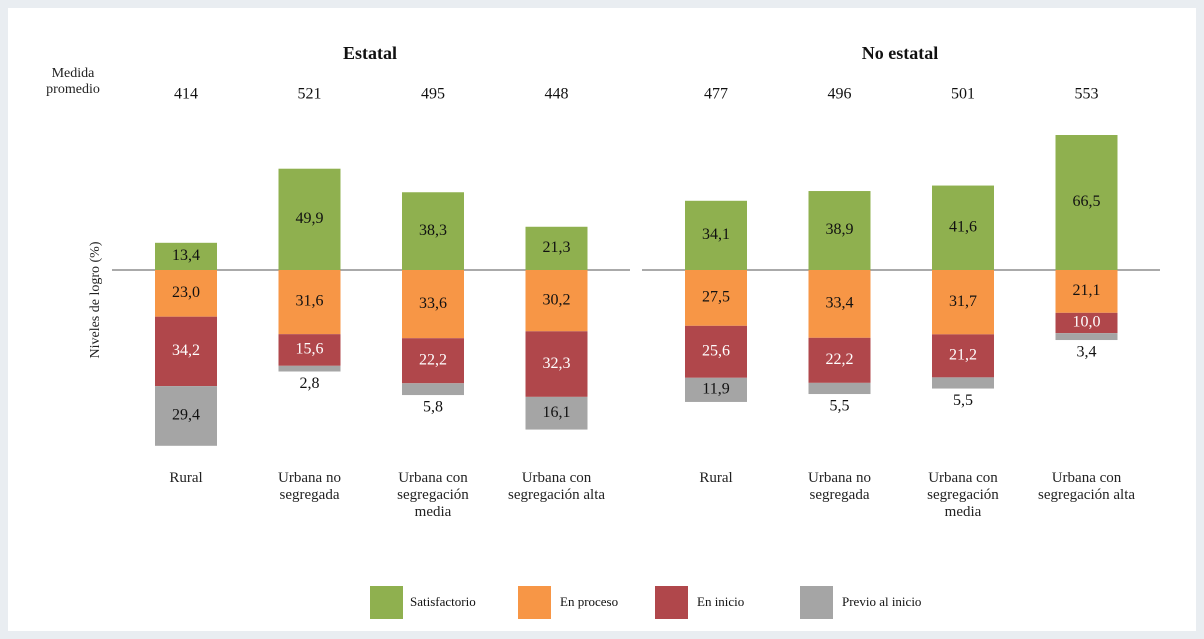 This screenshot has width=1204, height=639. I want to click on value-label: 66,5, so click(1087, 201).